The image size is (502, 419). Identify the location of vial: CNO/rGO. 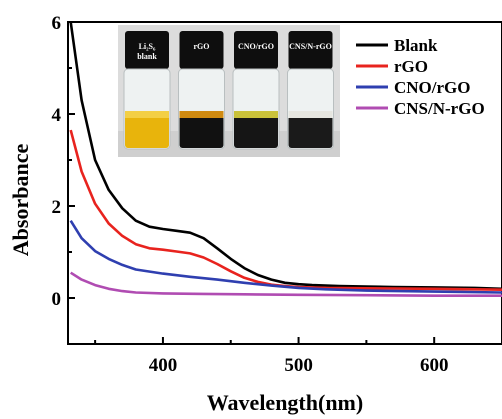
(256, 90).